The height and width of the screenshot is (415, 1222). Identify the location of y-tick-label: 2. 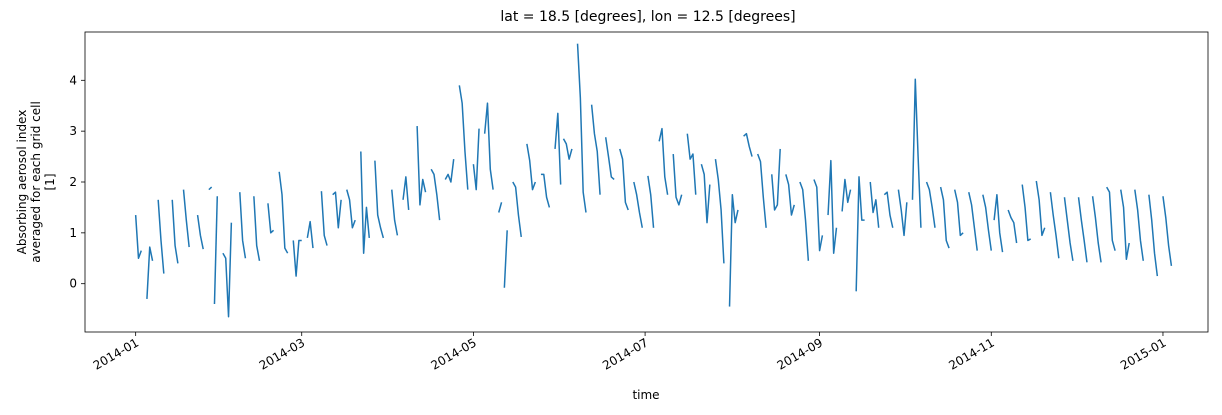
(73, 182).